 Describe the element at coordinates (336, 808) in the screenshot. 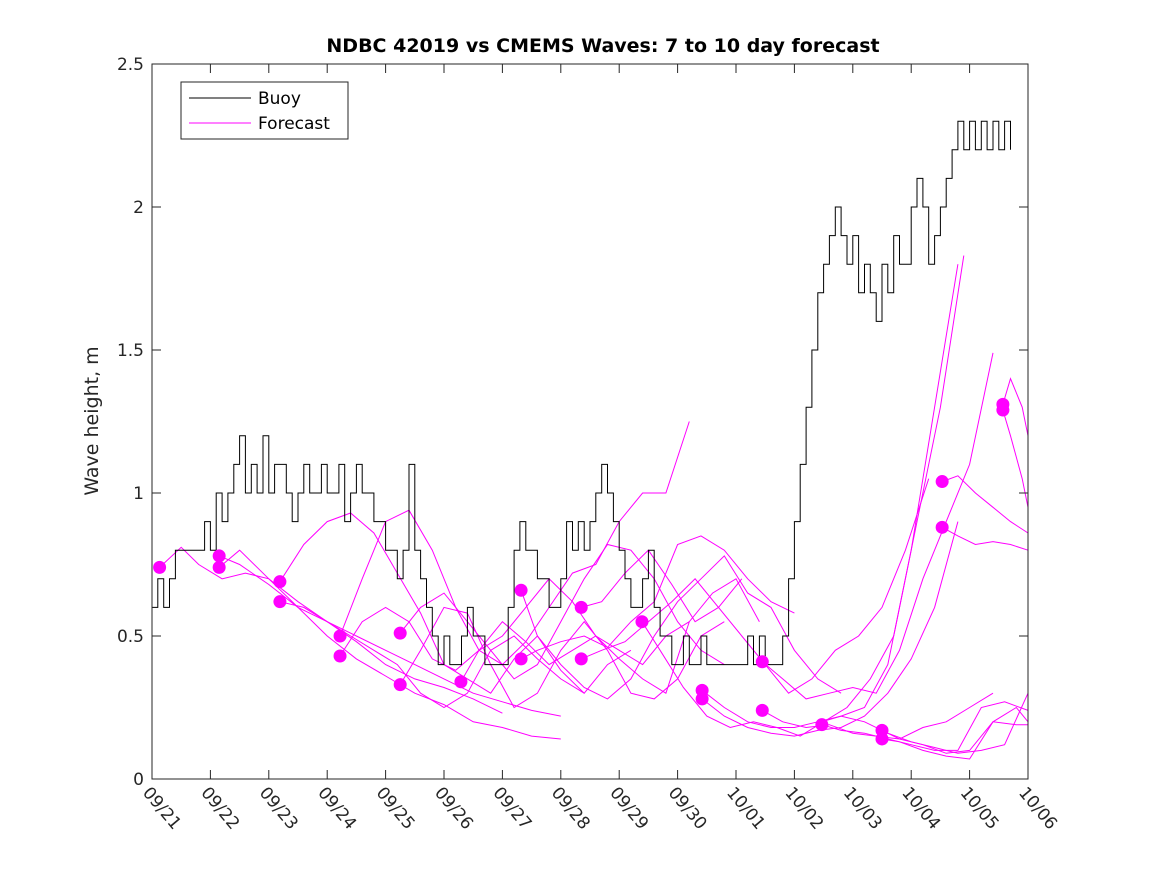

I see `x-tick-label: 09/24` at that location.